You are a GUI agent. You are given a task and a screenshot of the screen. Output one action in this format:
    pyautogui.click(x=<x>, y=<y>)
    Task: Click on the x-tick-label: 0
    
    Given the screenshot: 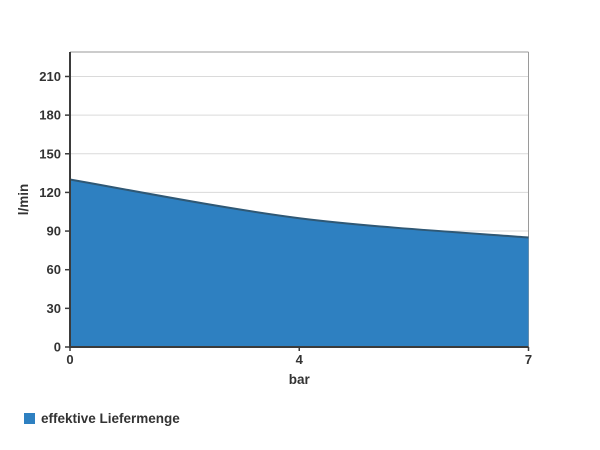 What is the action you would take?
    pyautogui.click(x=69, y=359)
    